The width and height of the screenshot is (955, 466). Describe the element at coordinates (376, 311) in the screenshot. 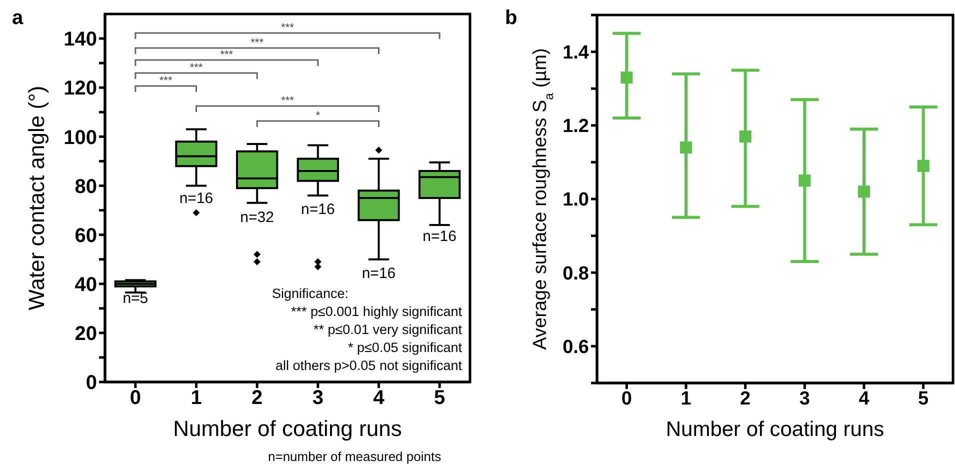

I see `annotation: *** p≤0.001 highly significant` at that location.